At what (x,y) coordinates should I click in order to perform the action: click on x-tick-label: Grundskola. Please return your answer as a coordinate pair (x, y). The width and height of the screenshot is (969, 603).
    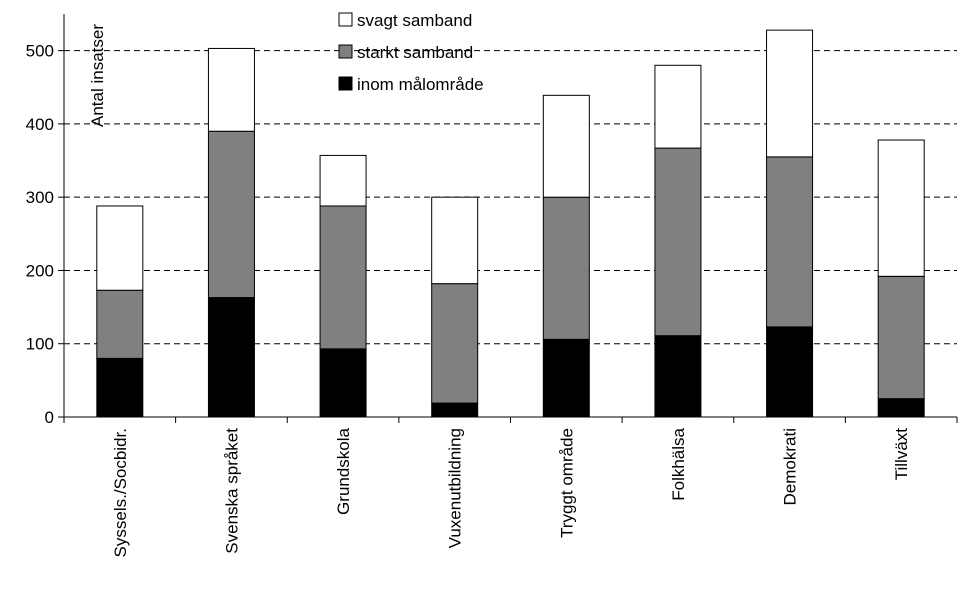
    Looking at the image, I should click on (343, 470).